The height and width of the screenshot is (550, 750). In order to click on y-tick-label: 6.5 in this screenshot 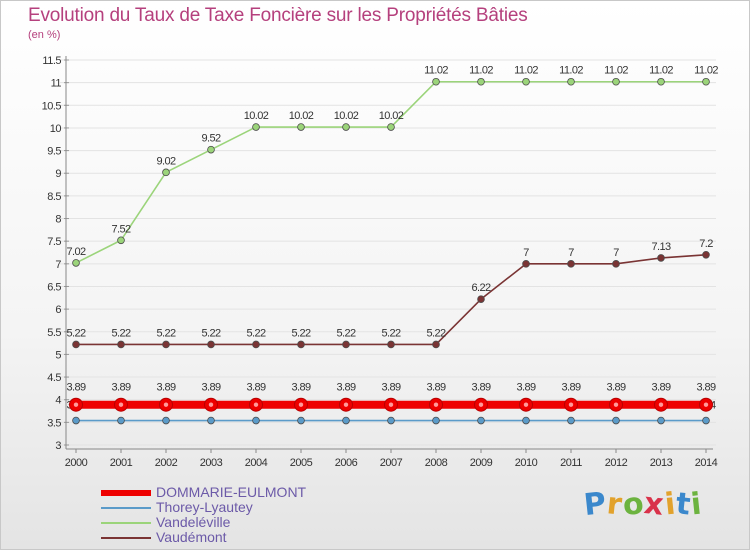, I will do `click(54, 287)`.